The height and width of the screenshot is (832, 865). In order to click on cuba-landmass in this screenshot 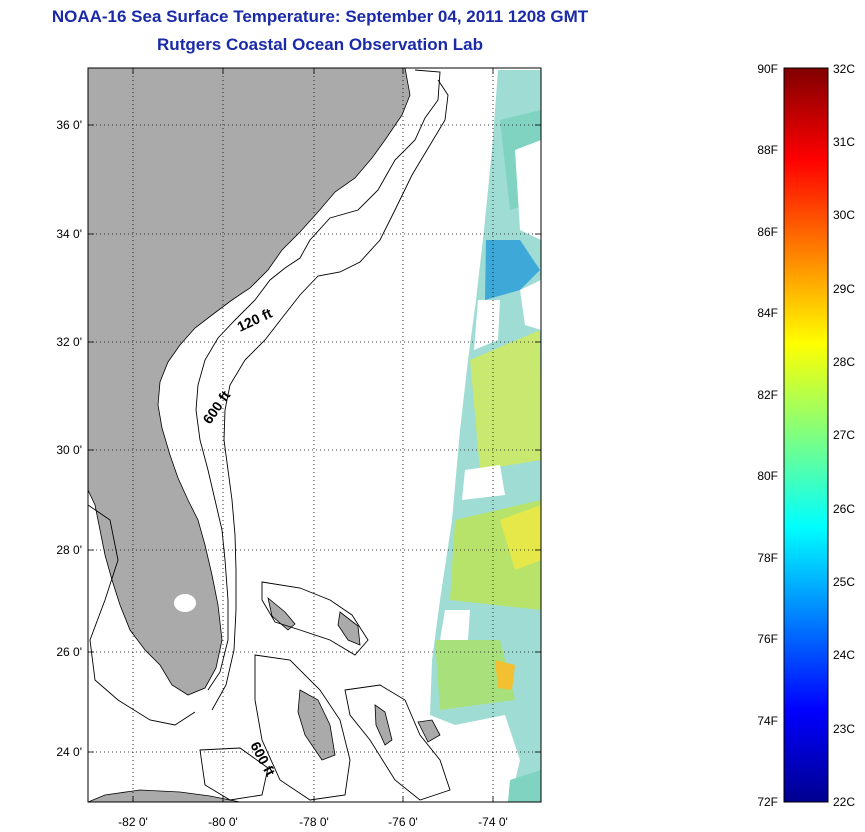, I will do `click(164, 795)`.